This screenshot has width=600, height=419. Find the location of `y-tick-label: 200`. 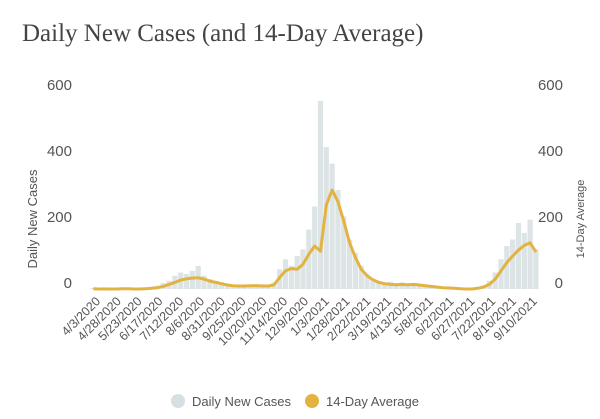

y-tick-label: 200 is located at coordinates (59, 217).